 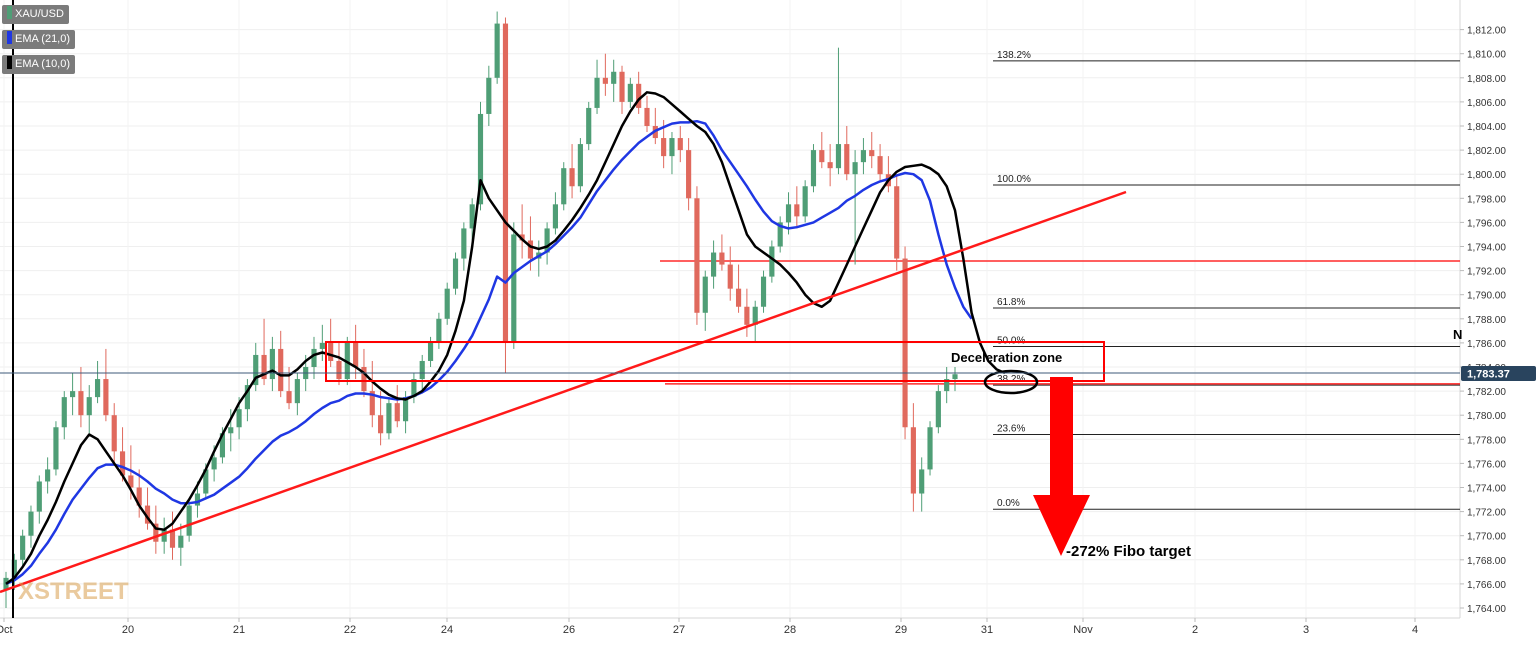 What do you see at coordinates (1486, 175) in the screenshot?
I see `price-tick-label: 1,800.00` at bounding box center [1486, 175].